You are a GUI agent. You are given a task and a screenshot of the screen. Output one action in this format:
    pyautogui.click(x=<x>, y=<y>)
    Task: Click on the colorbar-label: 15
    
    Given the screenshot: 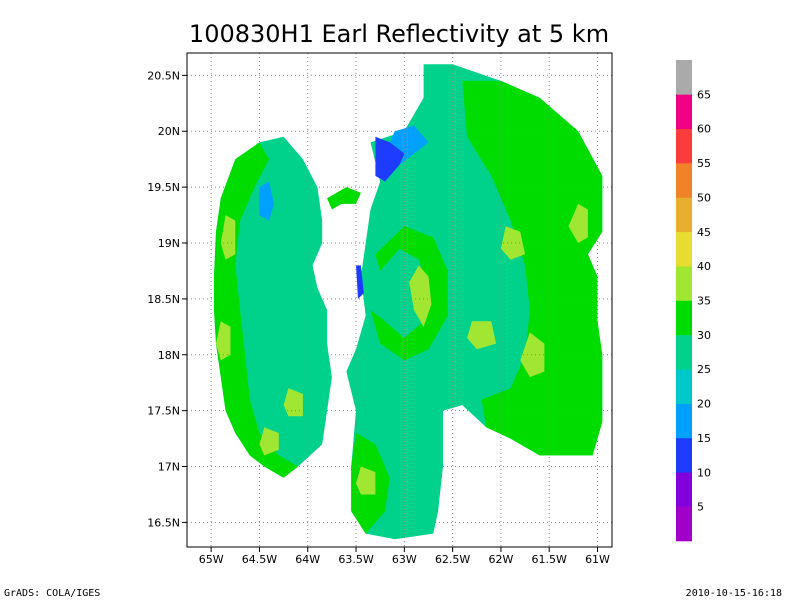 What is the action you would take?
    pyautogui.click(x=704, y=438)
    